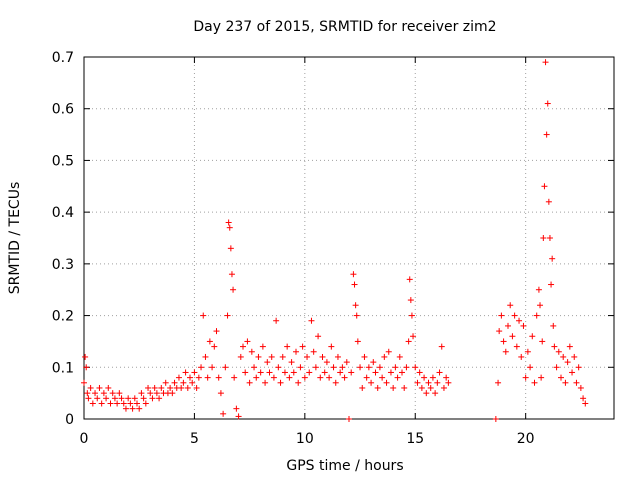 This screenshot has height=480, width=640. Describe the element at coordinates (63, 265) in the screenshot. I see `y-tick-label: 0.3` at that location.